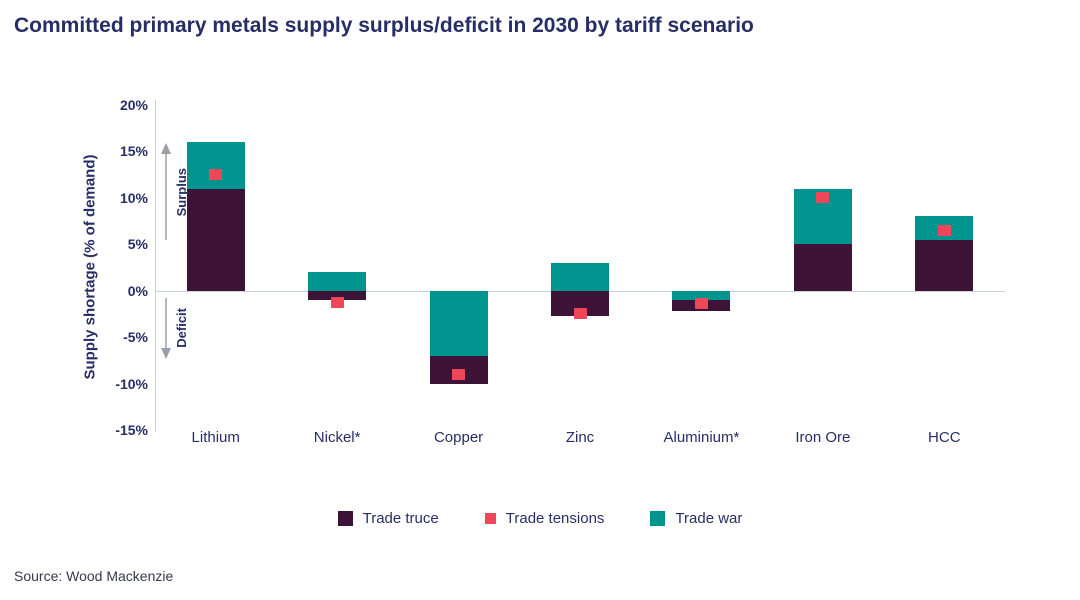  What do you see at coordinates (701, 437) in the screenshot?
I see `category-label-aluminium: Aluminium*` at bounding box center [701, 437].